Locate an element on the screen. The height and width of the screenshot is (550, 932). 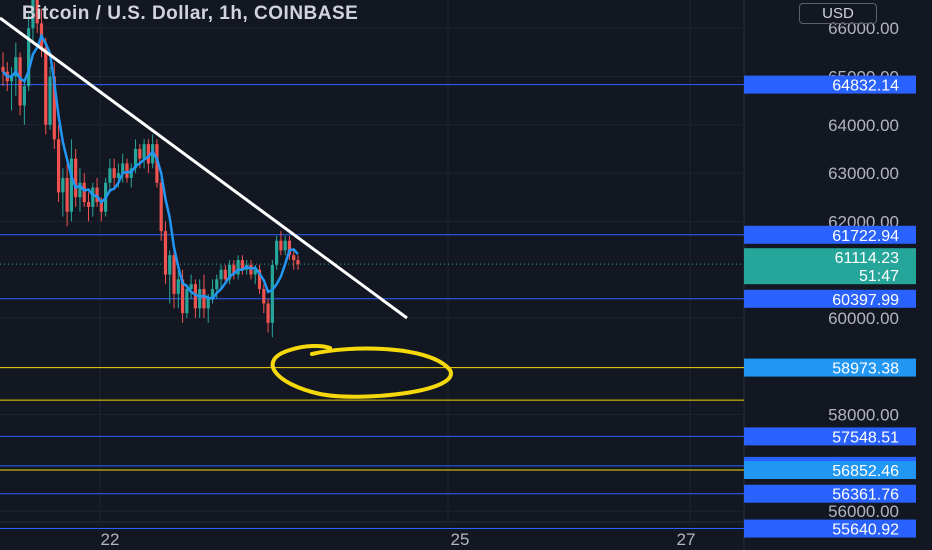
x-tick-label: 27 is located at coordinates (686, 539).